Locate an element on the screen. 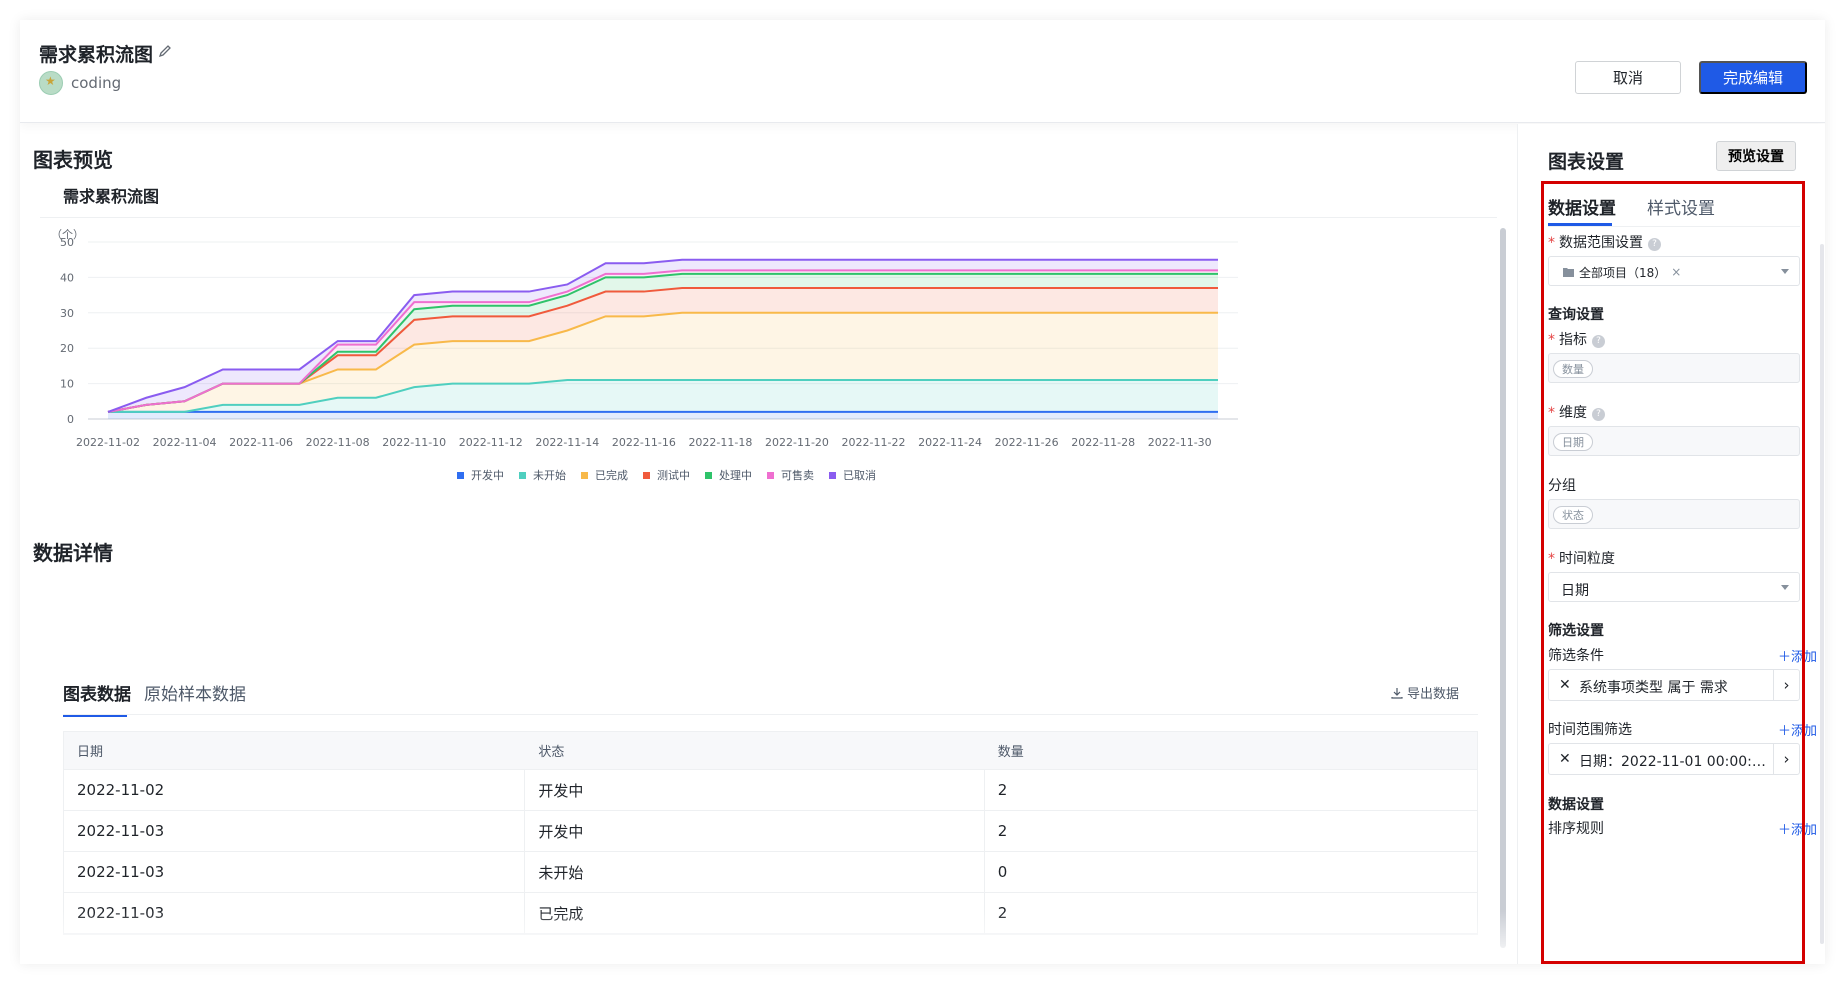  table-row: 2022-11-03 未开始 0 is located at coordinates (770, 872).